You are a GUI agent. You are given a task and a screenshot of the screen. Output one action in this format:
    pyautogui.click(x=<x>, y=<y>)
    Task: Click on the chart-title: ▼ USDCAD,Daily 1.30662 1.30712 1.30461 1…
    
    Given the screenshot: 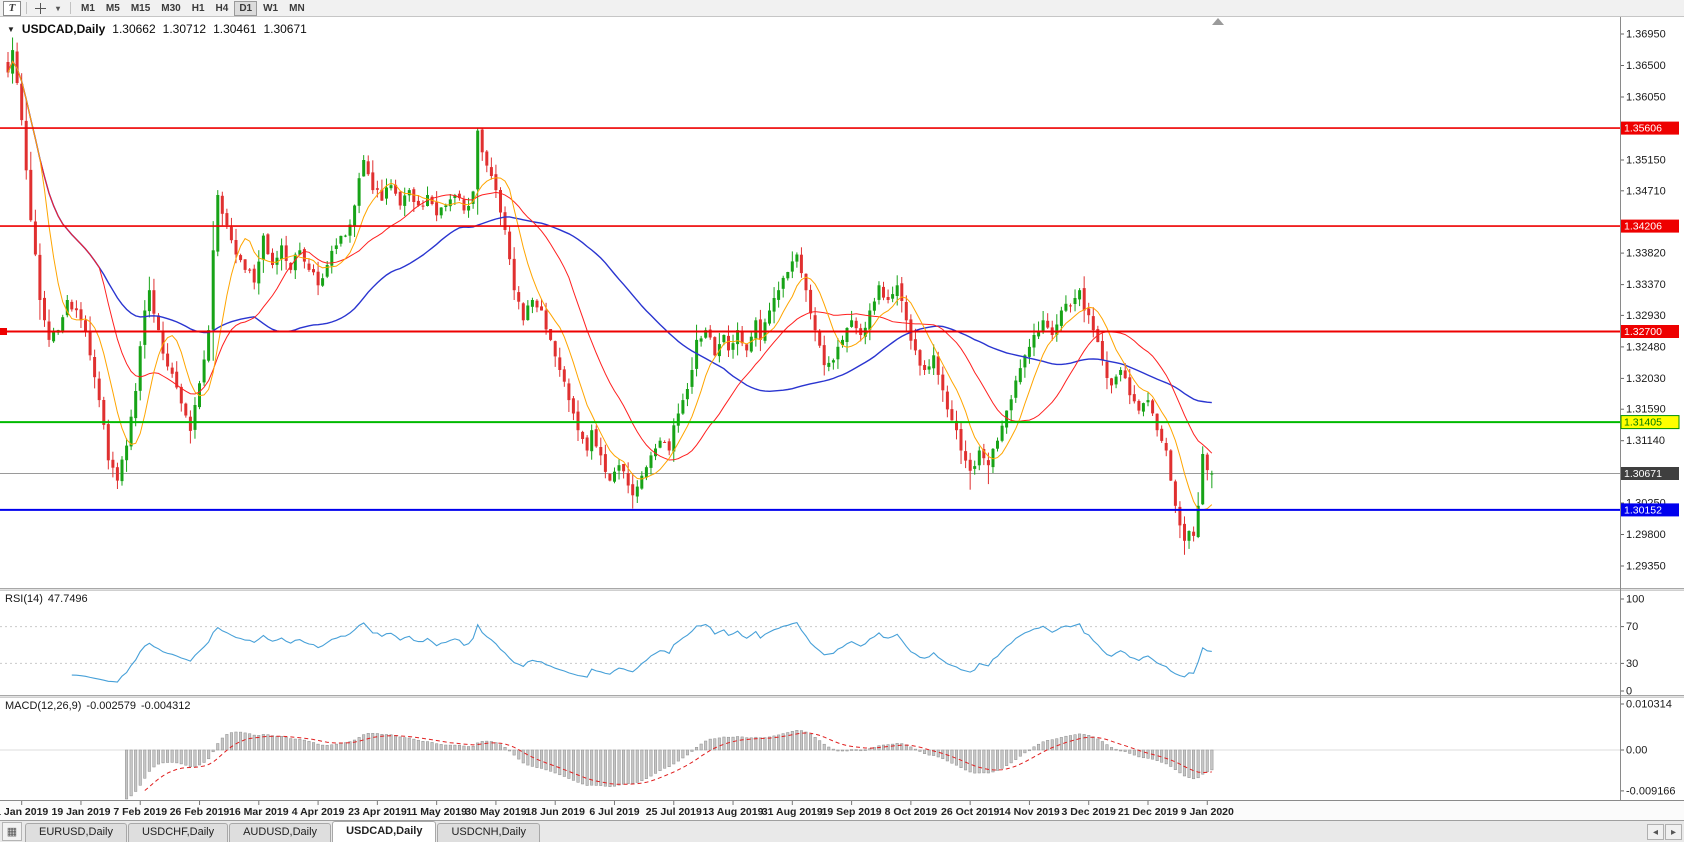 What is the action you would take?
    pyautogui.click(x=157, y=29)
    